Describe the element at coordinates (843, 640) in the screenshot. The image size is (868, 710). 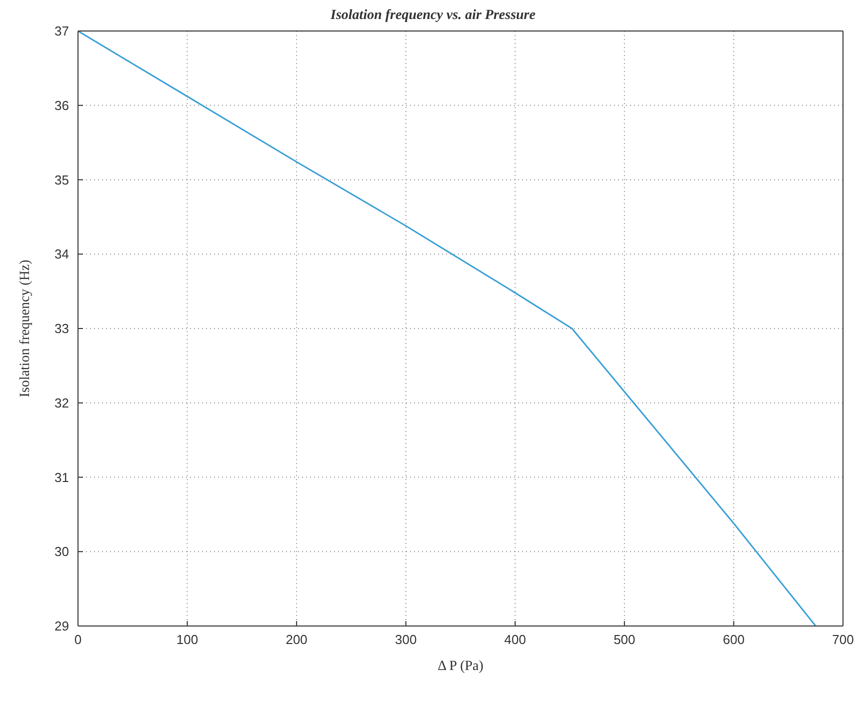
I see `x-tick-label: 700` at that location.